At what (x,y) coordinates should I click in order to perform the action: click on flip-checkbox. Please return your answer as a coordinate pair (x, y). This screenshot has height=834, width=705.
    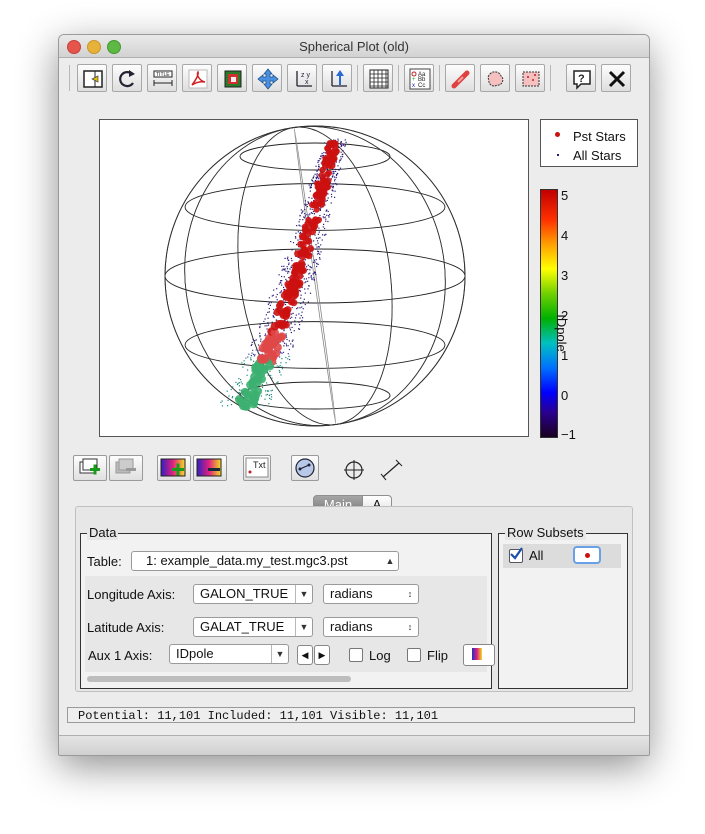
    Looking at the image, I should click on (414, 655).